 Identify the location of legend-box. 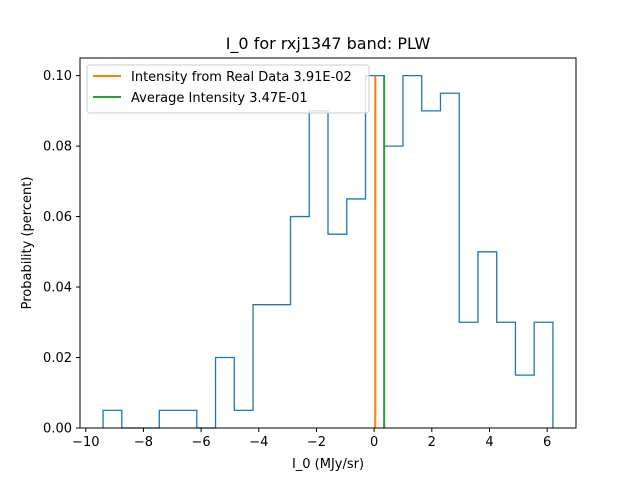
(228, 89).